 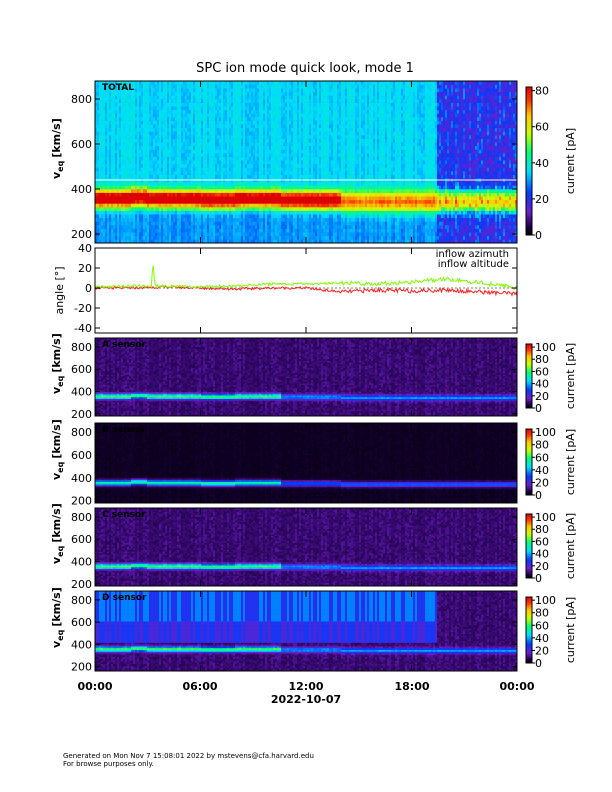 What do you see at coordinates (124, 598) in the screenshot?
I see `panel-label: D sensor` at bounding box center [124, 598].